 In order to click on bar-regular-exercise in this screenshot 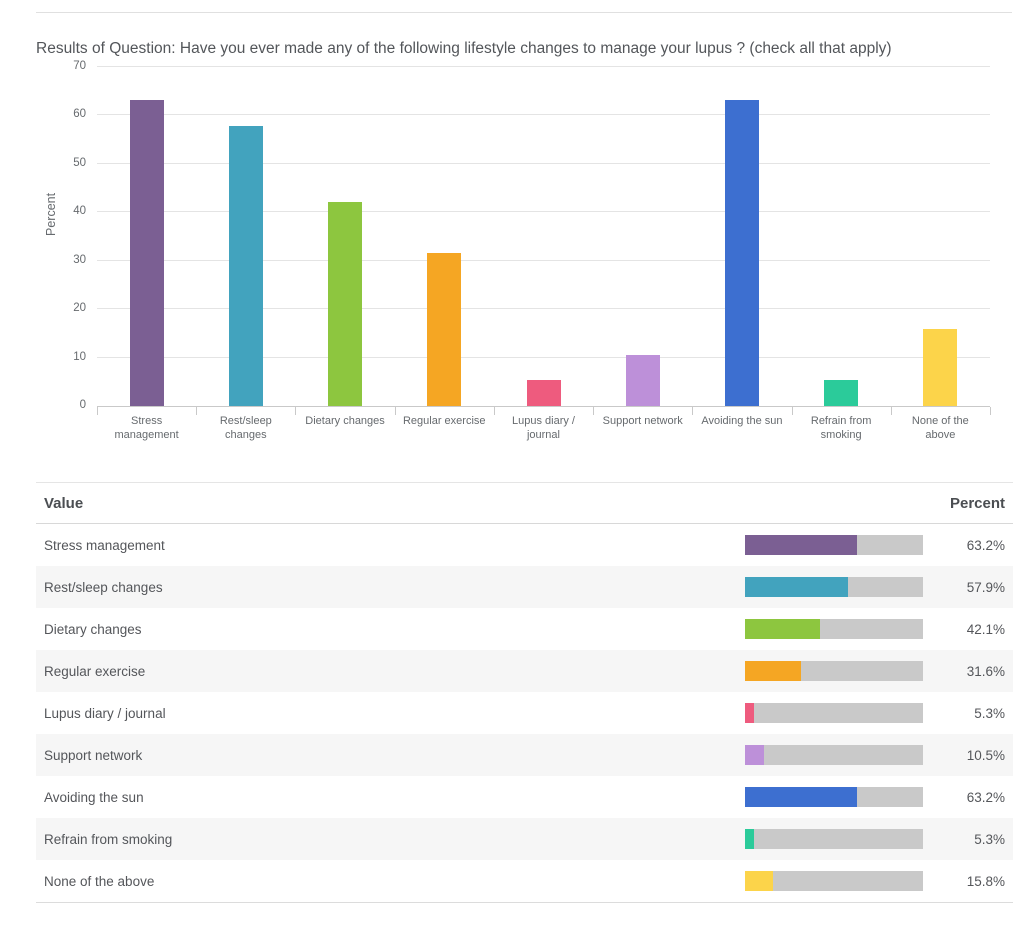, I will do `click(444, 329)`.